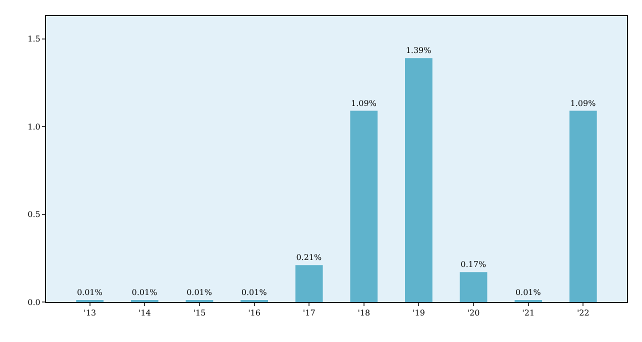 This screenshot has width=642, height=342. Describe the element at coordinates (34, 39) in the screenshot. I see `y-tick-label: 1.5` at that location.